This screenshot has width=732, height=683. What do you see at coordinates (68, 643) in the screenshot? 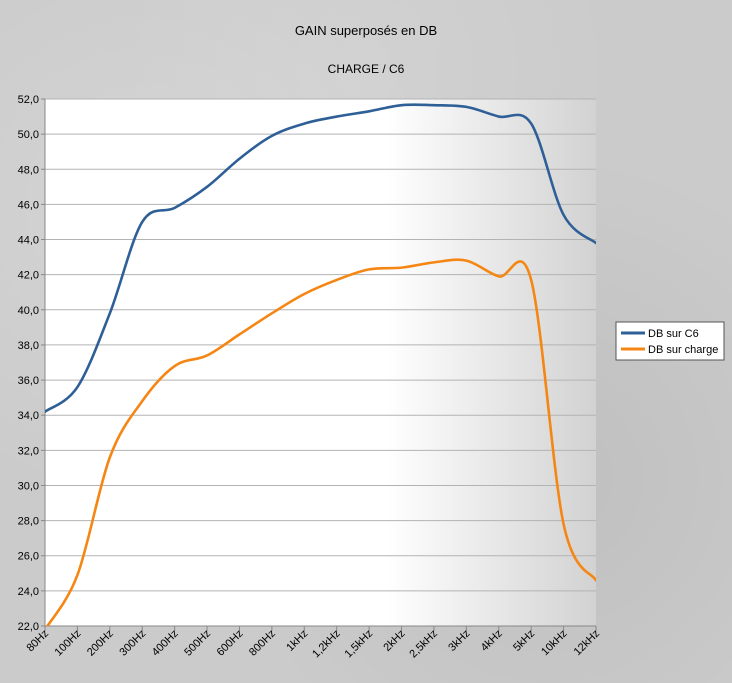
I see `x-tick-label: 100Hz` at bounding box center [68, 643].